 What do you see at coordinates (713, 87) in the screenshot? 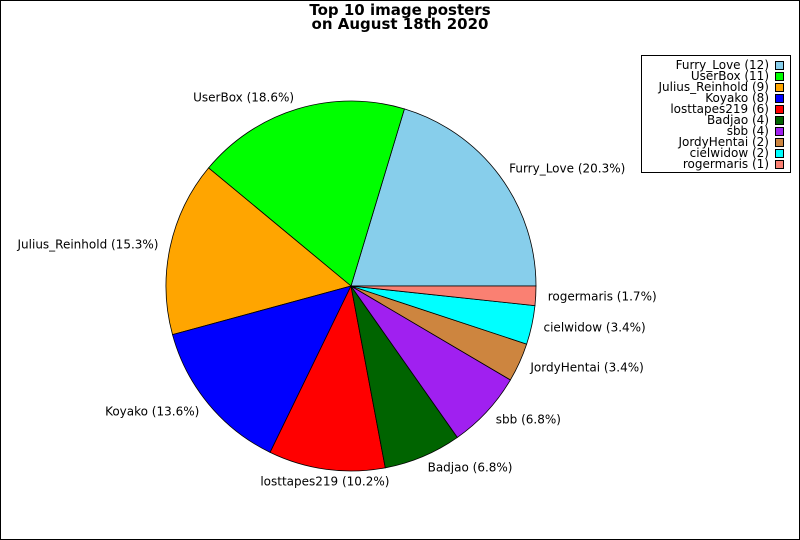
I see `legend-label: Julius_Reinhold (9)` at bounding box center [713, 87].